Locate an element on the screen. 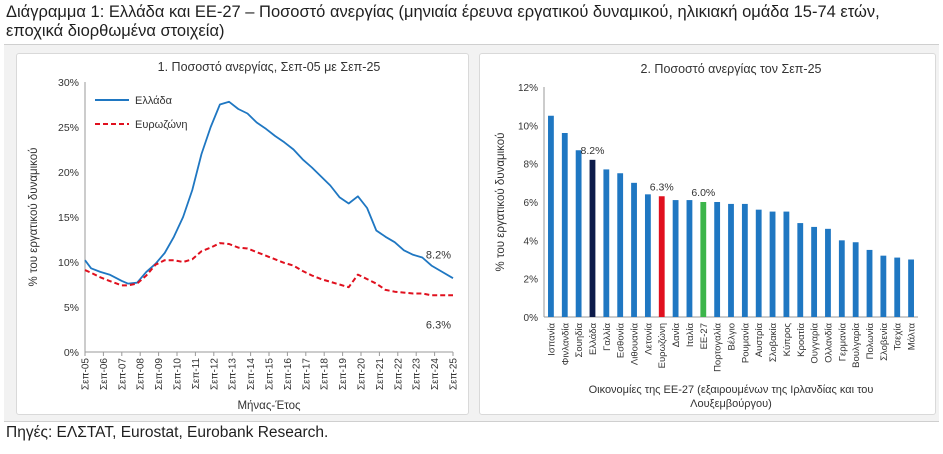  category-label: Ουγγαρία is located at coordinates (815, 343).